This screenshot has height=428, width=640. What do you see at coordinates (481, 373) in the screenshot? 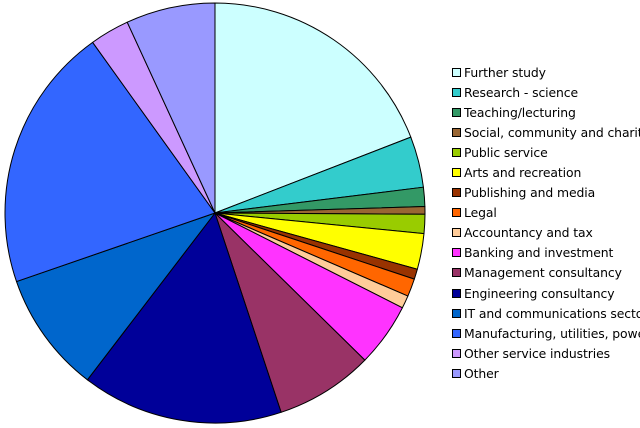
I see `legend-label: Other` at bounding box center [481, 373].